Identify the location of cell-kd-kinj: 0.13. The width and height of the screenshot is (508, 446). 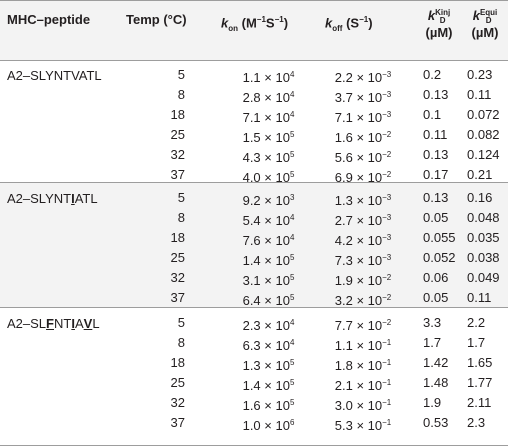
(436, 154).